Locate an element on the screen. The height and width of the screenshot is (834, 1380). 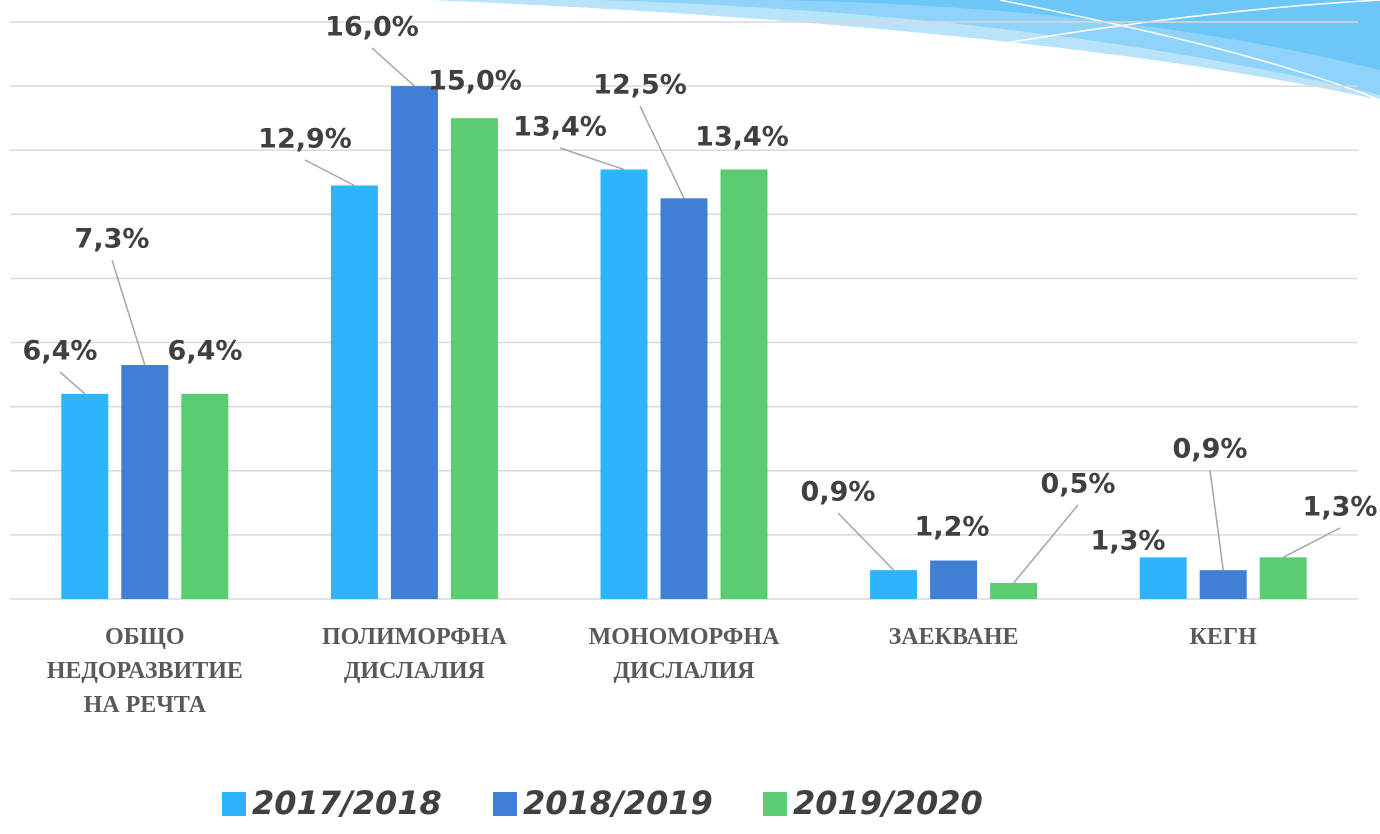
value-label: 7,3% is located at coordinates (112, 239).